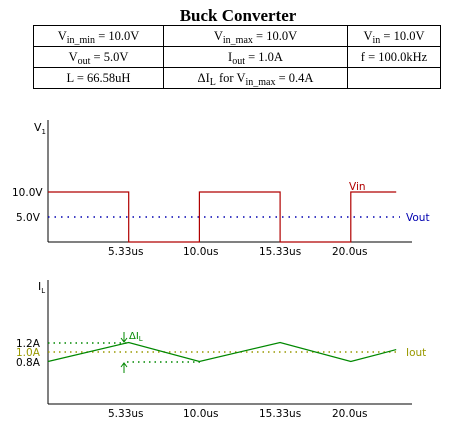 Image resolution: width=476 pixels, height=436 pixels. I want to click on voltage-xtick-2: 10.0us, so click(201, 252).